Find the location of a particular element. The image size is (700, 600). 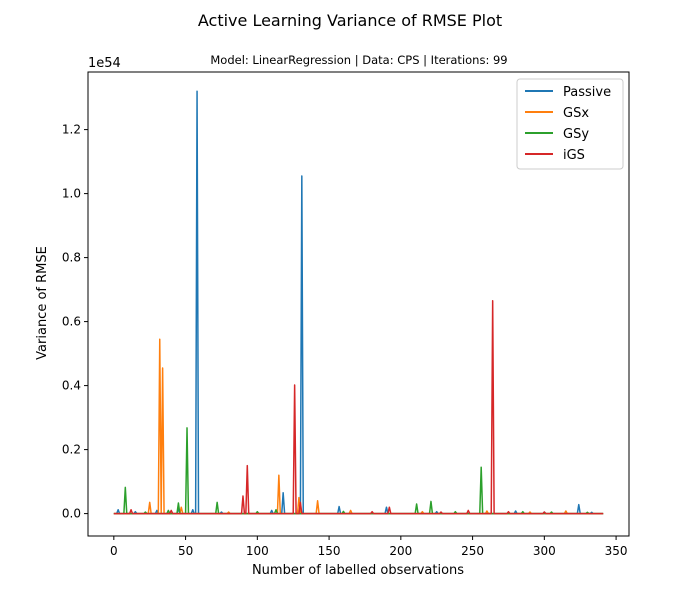

x-tick-label: 350 is located at coordinates (616, 551).